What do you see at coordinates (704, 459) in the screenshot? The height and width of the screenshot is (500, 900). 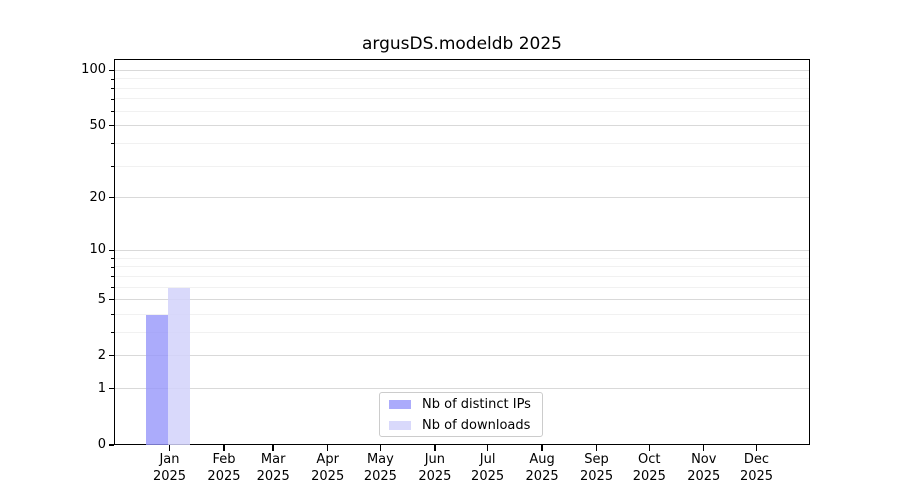 I see `month-label: Nov` at bounding box center [704, 459].